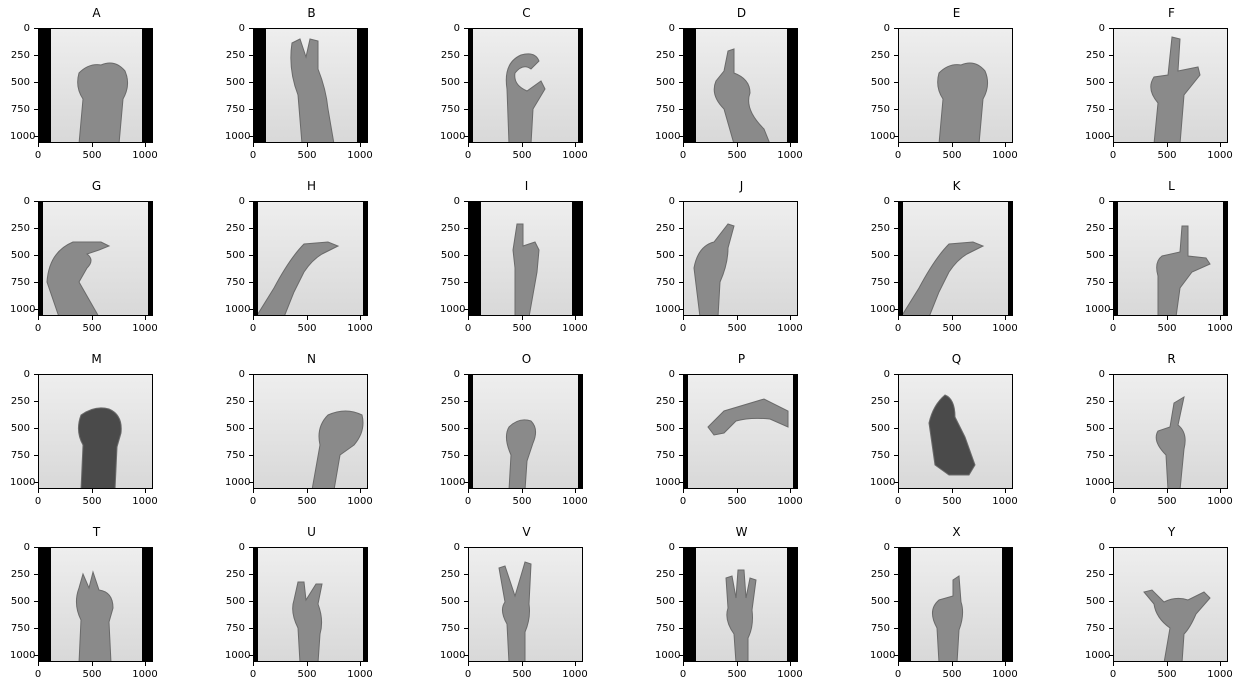  Describe the element at coordinates (526, 186) in the screenshot. I see `subplot-title: I` at that location.